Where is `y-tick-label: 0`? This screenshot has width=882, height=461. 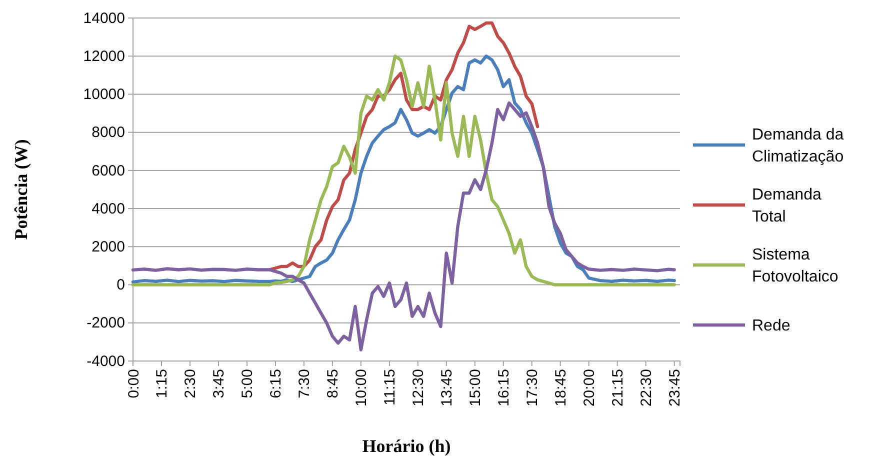
y-tick-label: 0 is located at coordinates (120, 285).